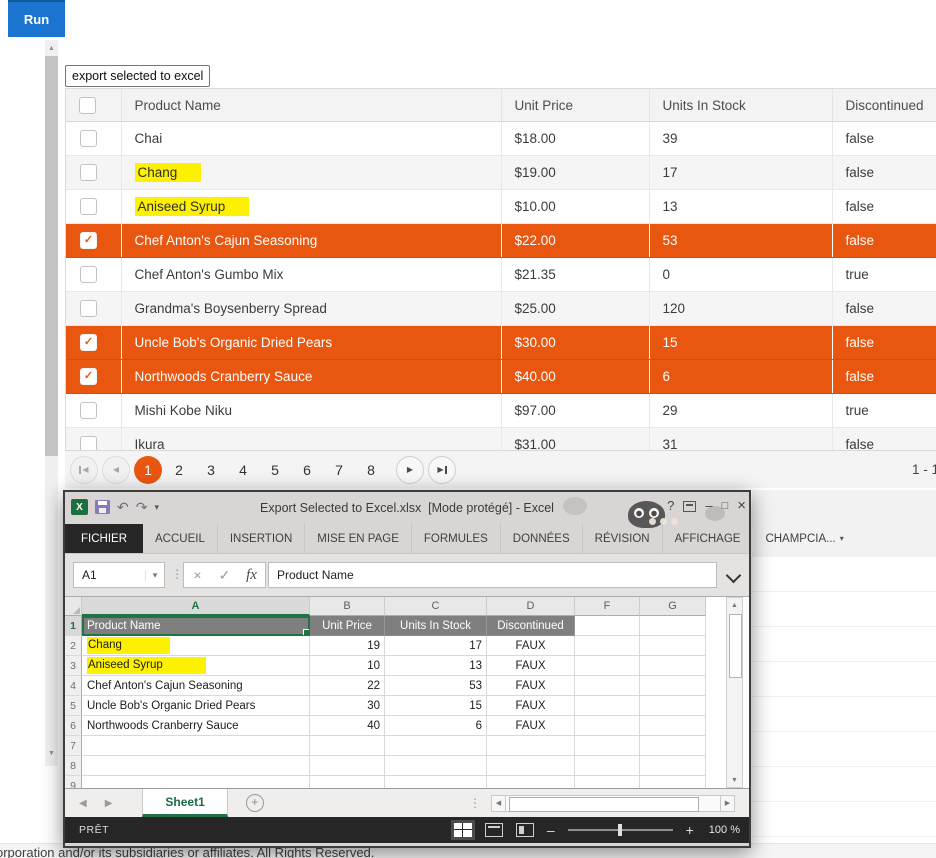  I want to click on ribbon-tab-fichier: FICHIER, so click(104, 538).